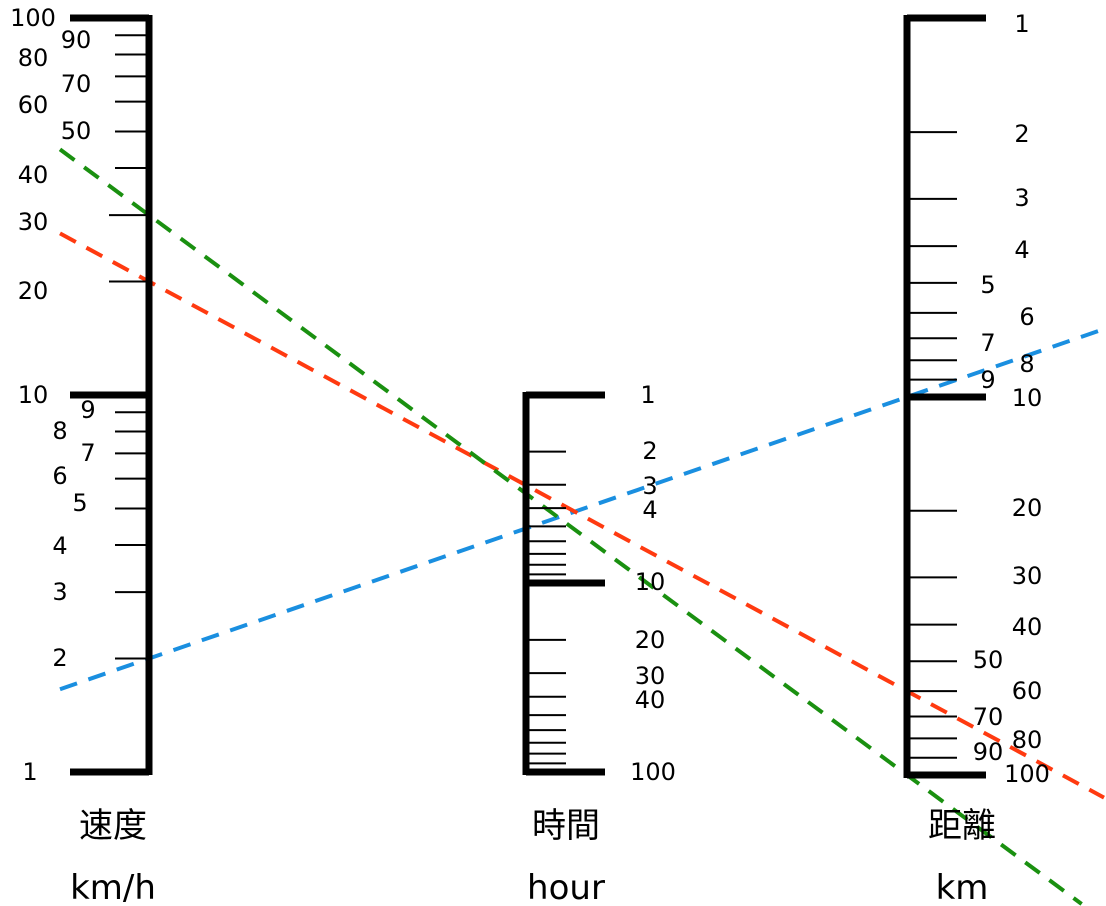  What do you see at coordinates (650, 582) in the screenshot?
I see `time-tick-label: 10` at bounding box center [650, 582].